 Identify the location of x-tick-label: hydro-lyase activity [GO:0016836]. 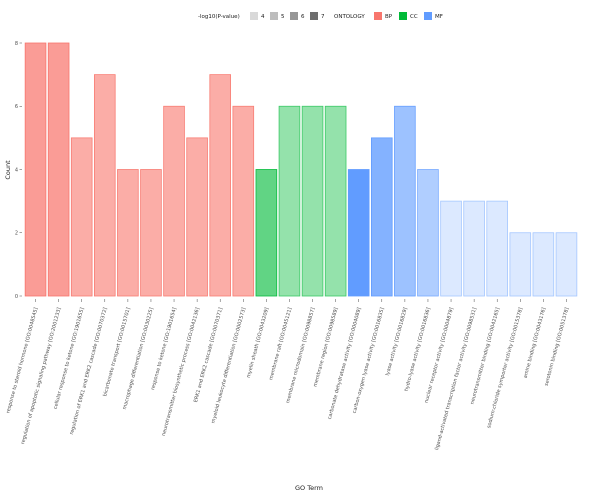
(418, 349).